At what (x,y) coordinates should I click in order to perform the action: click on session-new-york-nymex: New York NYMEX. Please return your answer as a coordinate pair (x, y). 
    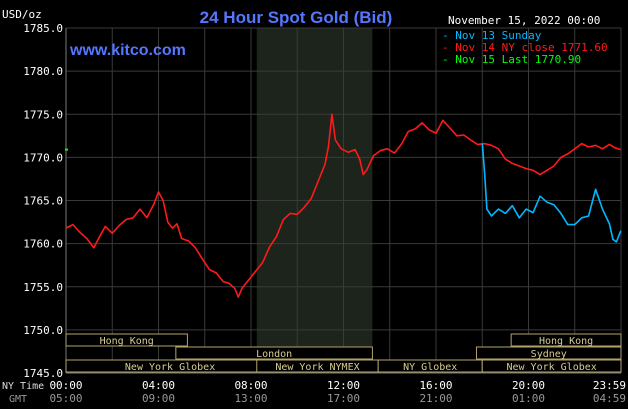
    Looking at the image, I should click on (317, 366).